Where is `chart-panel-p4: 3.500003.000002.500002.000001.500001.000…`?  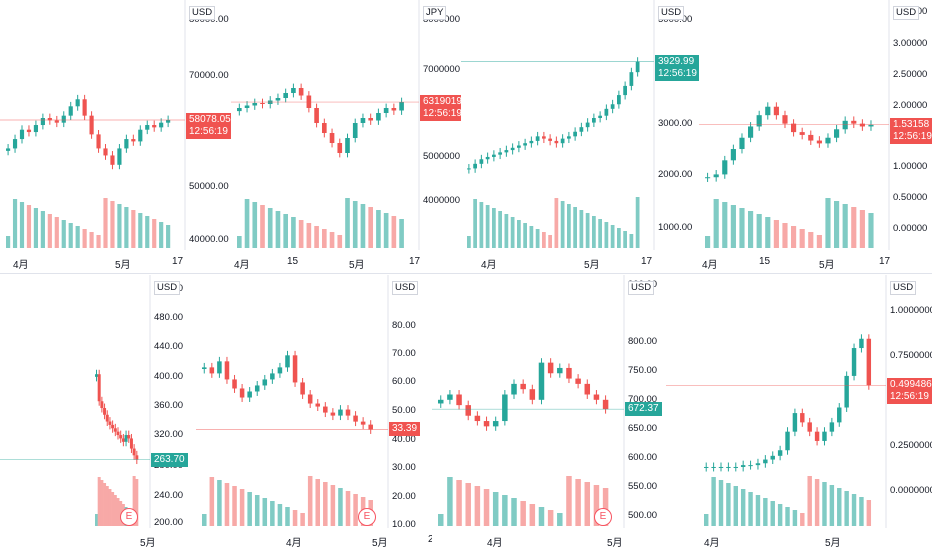
chart-panel-p4: 3.500003.000002.500002.000001.500001.000… is located at coordinates (815, 136).